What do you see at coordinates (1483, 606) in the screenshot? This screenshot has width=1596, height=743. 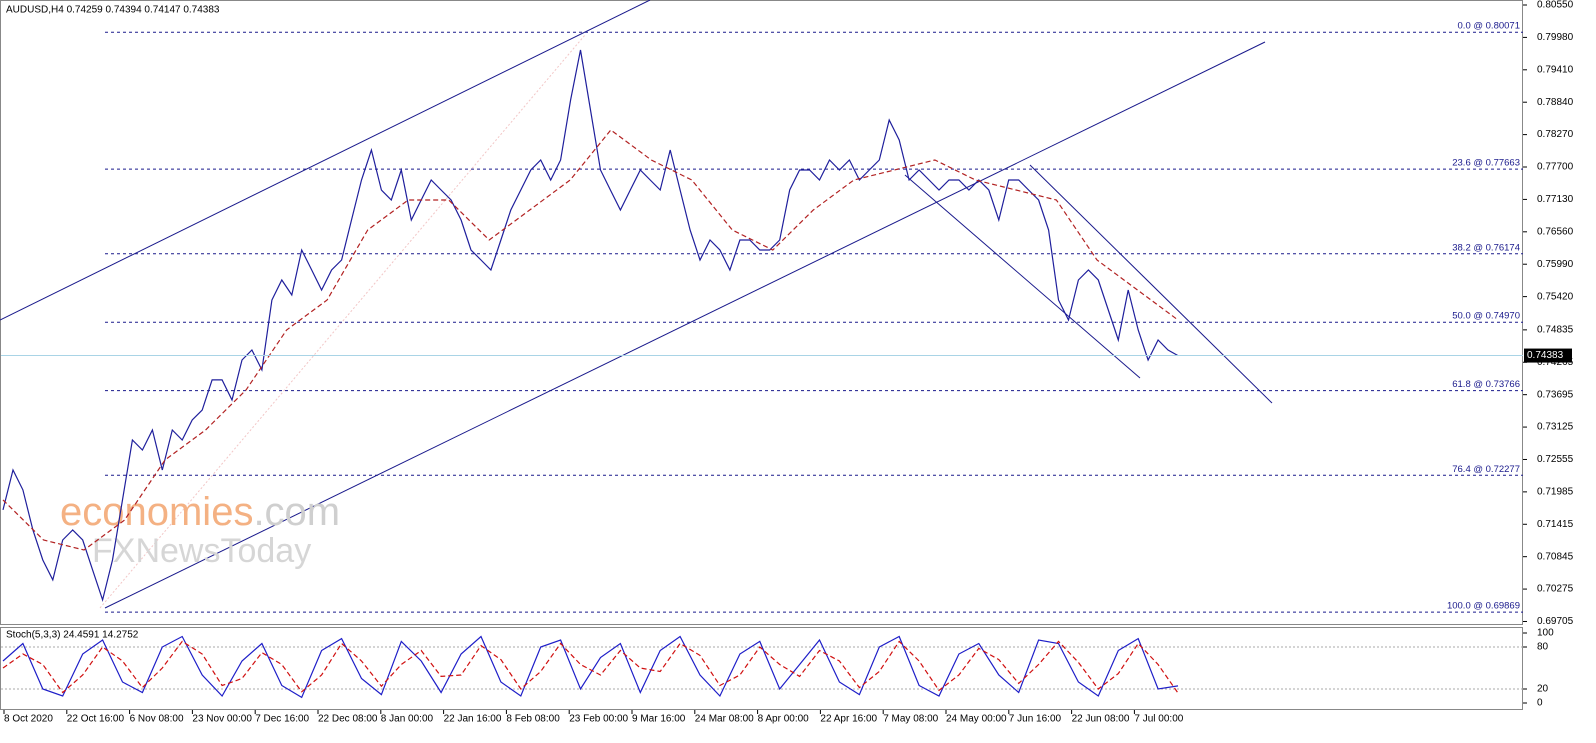 I see `fib-label: 100.0 @ 0.69869` at bounding box center [1483, 606].